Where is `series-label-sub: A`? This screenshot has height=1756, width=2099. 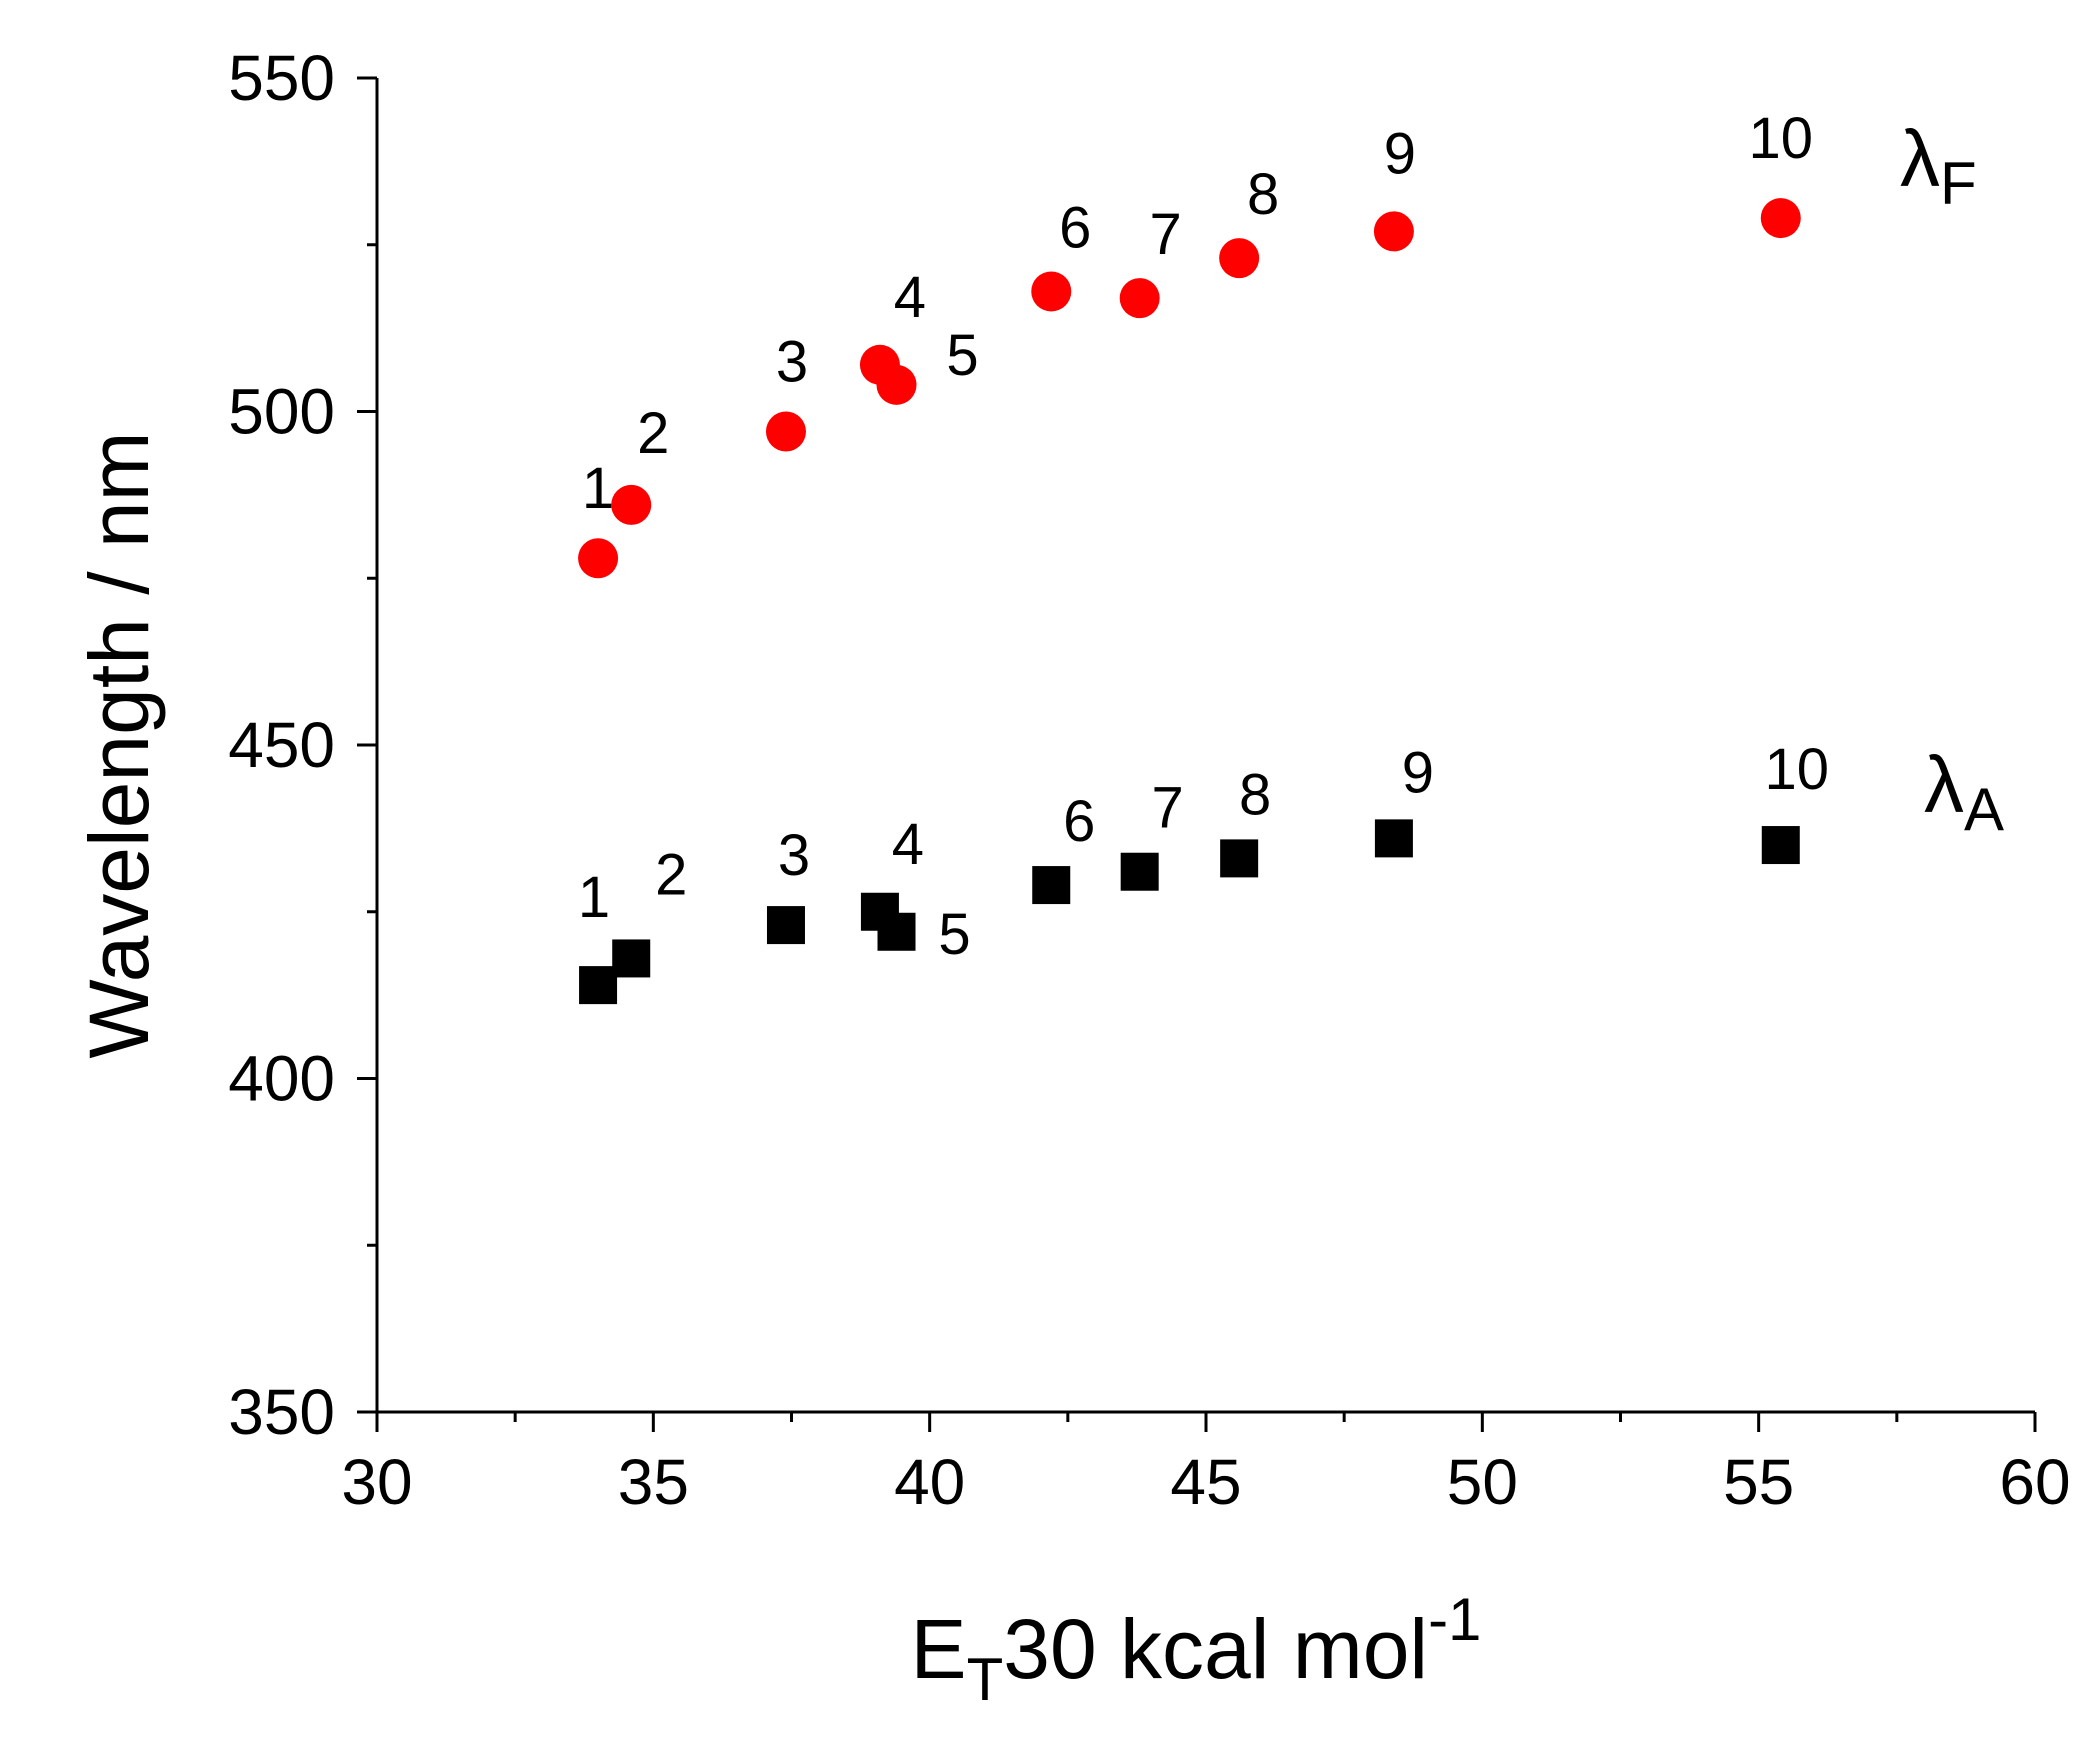
series-label-sub: A is located at coordinates (1984, 809).